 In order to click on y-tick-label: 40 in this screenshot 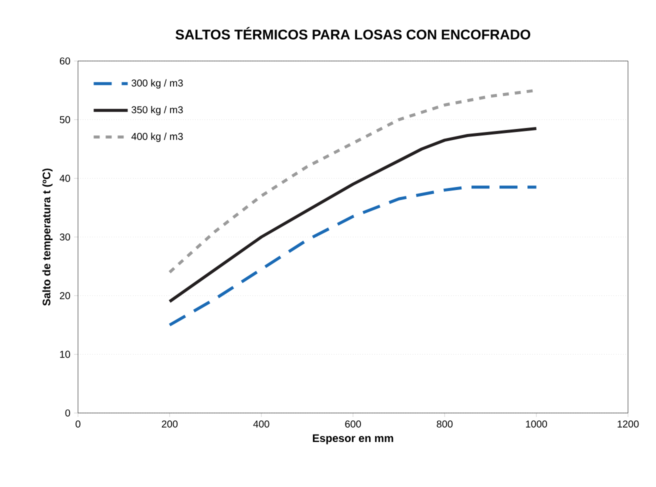, I will do `click(65, 178)`.